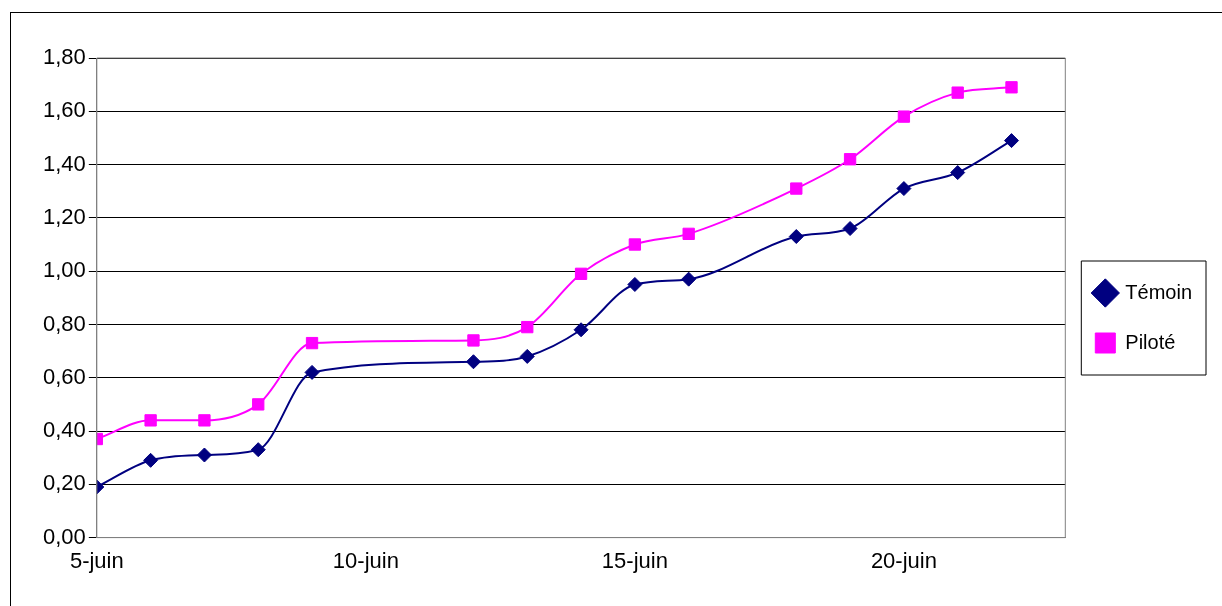 Image resolution: width=1222 pixels, height=606 pixels. I want to click on y-tick-label: 1,00, so click(64, 270).